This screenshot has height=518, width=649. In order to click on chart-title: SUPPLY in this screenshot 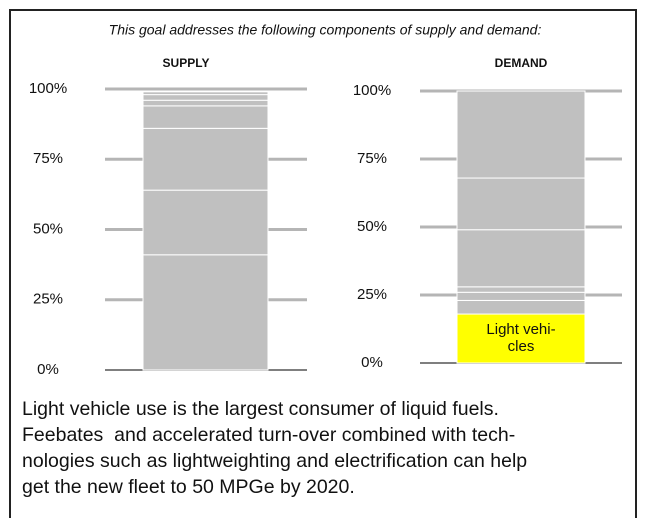, I will do `click(186, 63)`.